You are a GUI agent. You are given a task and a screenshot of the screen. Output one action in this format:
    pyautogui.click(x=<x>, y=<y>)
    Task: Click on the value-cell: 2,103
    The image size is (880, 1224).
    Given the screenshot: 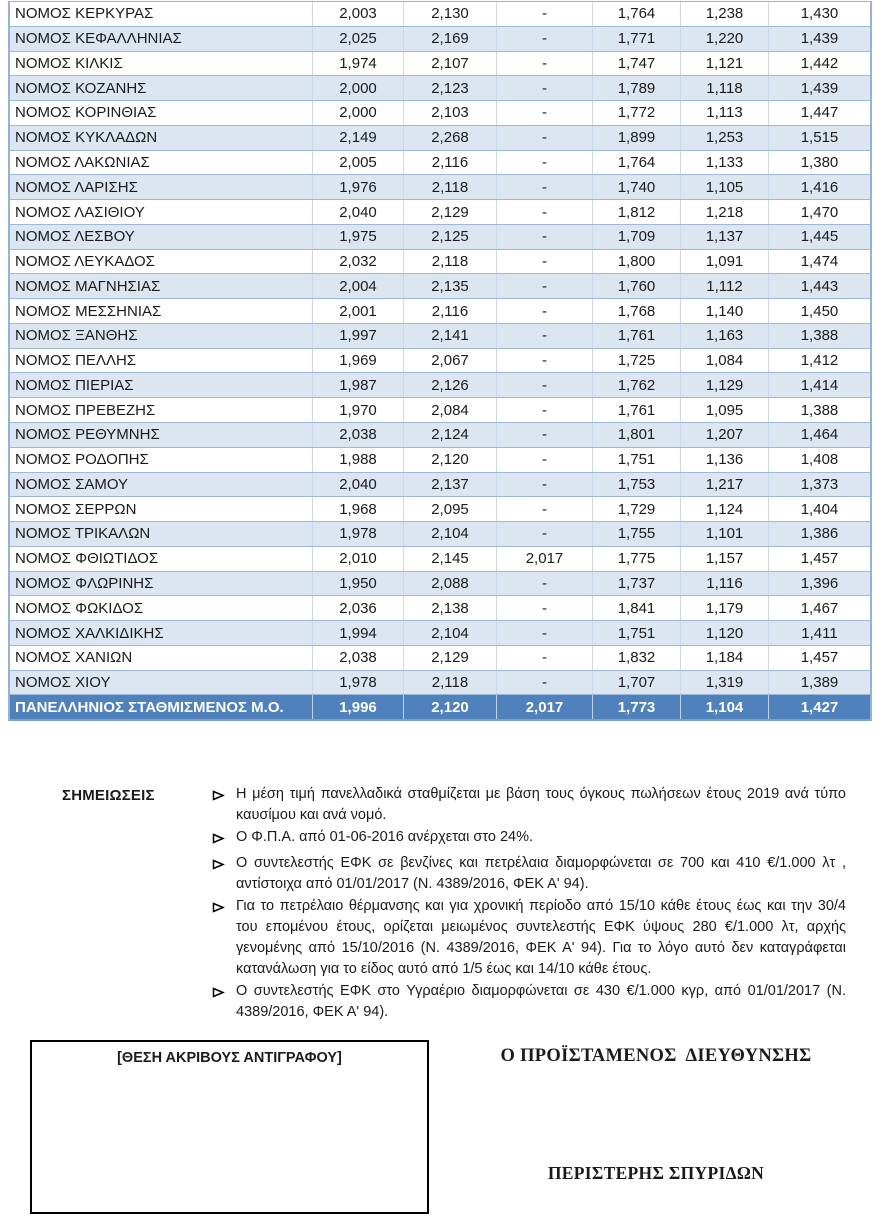 What is the action you would take?
    pyautogui.click(x=449, y=113)
    